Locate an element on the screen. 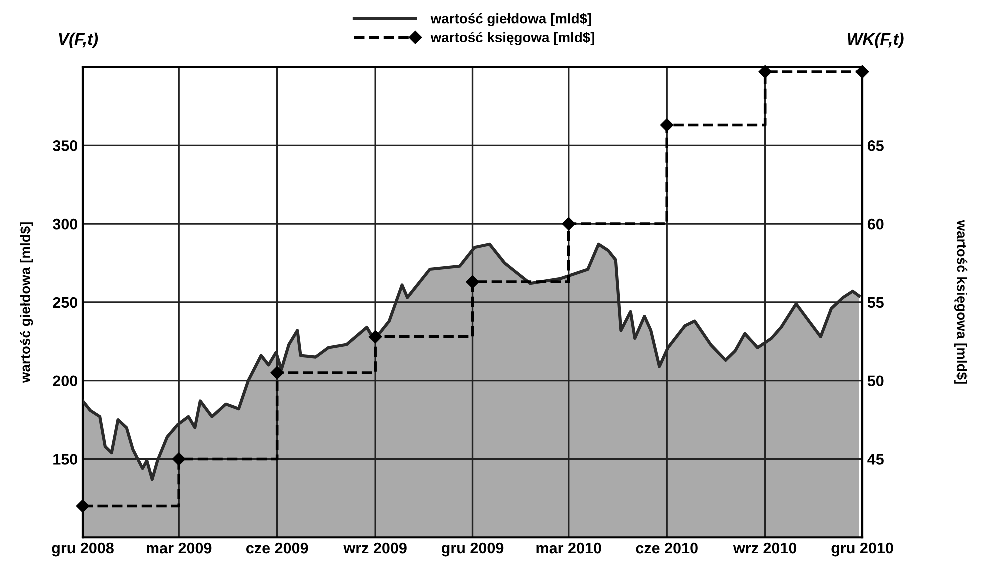  y-tick-label: 200 is located at coordinates (65, 381).